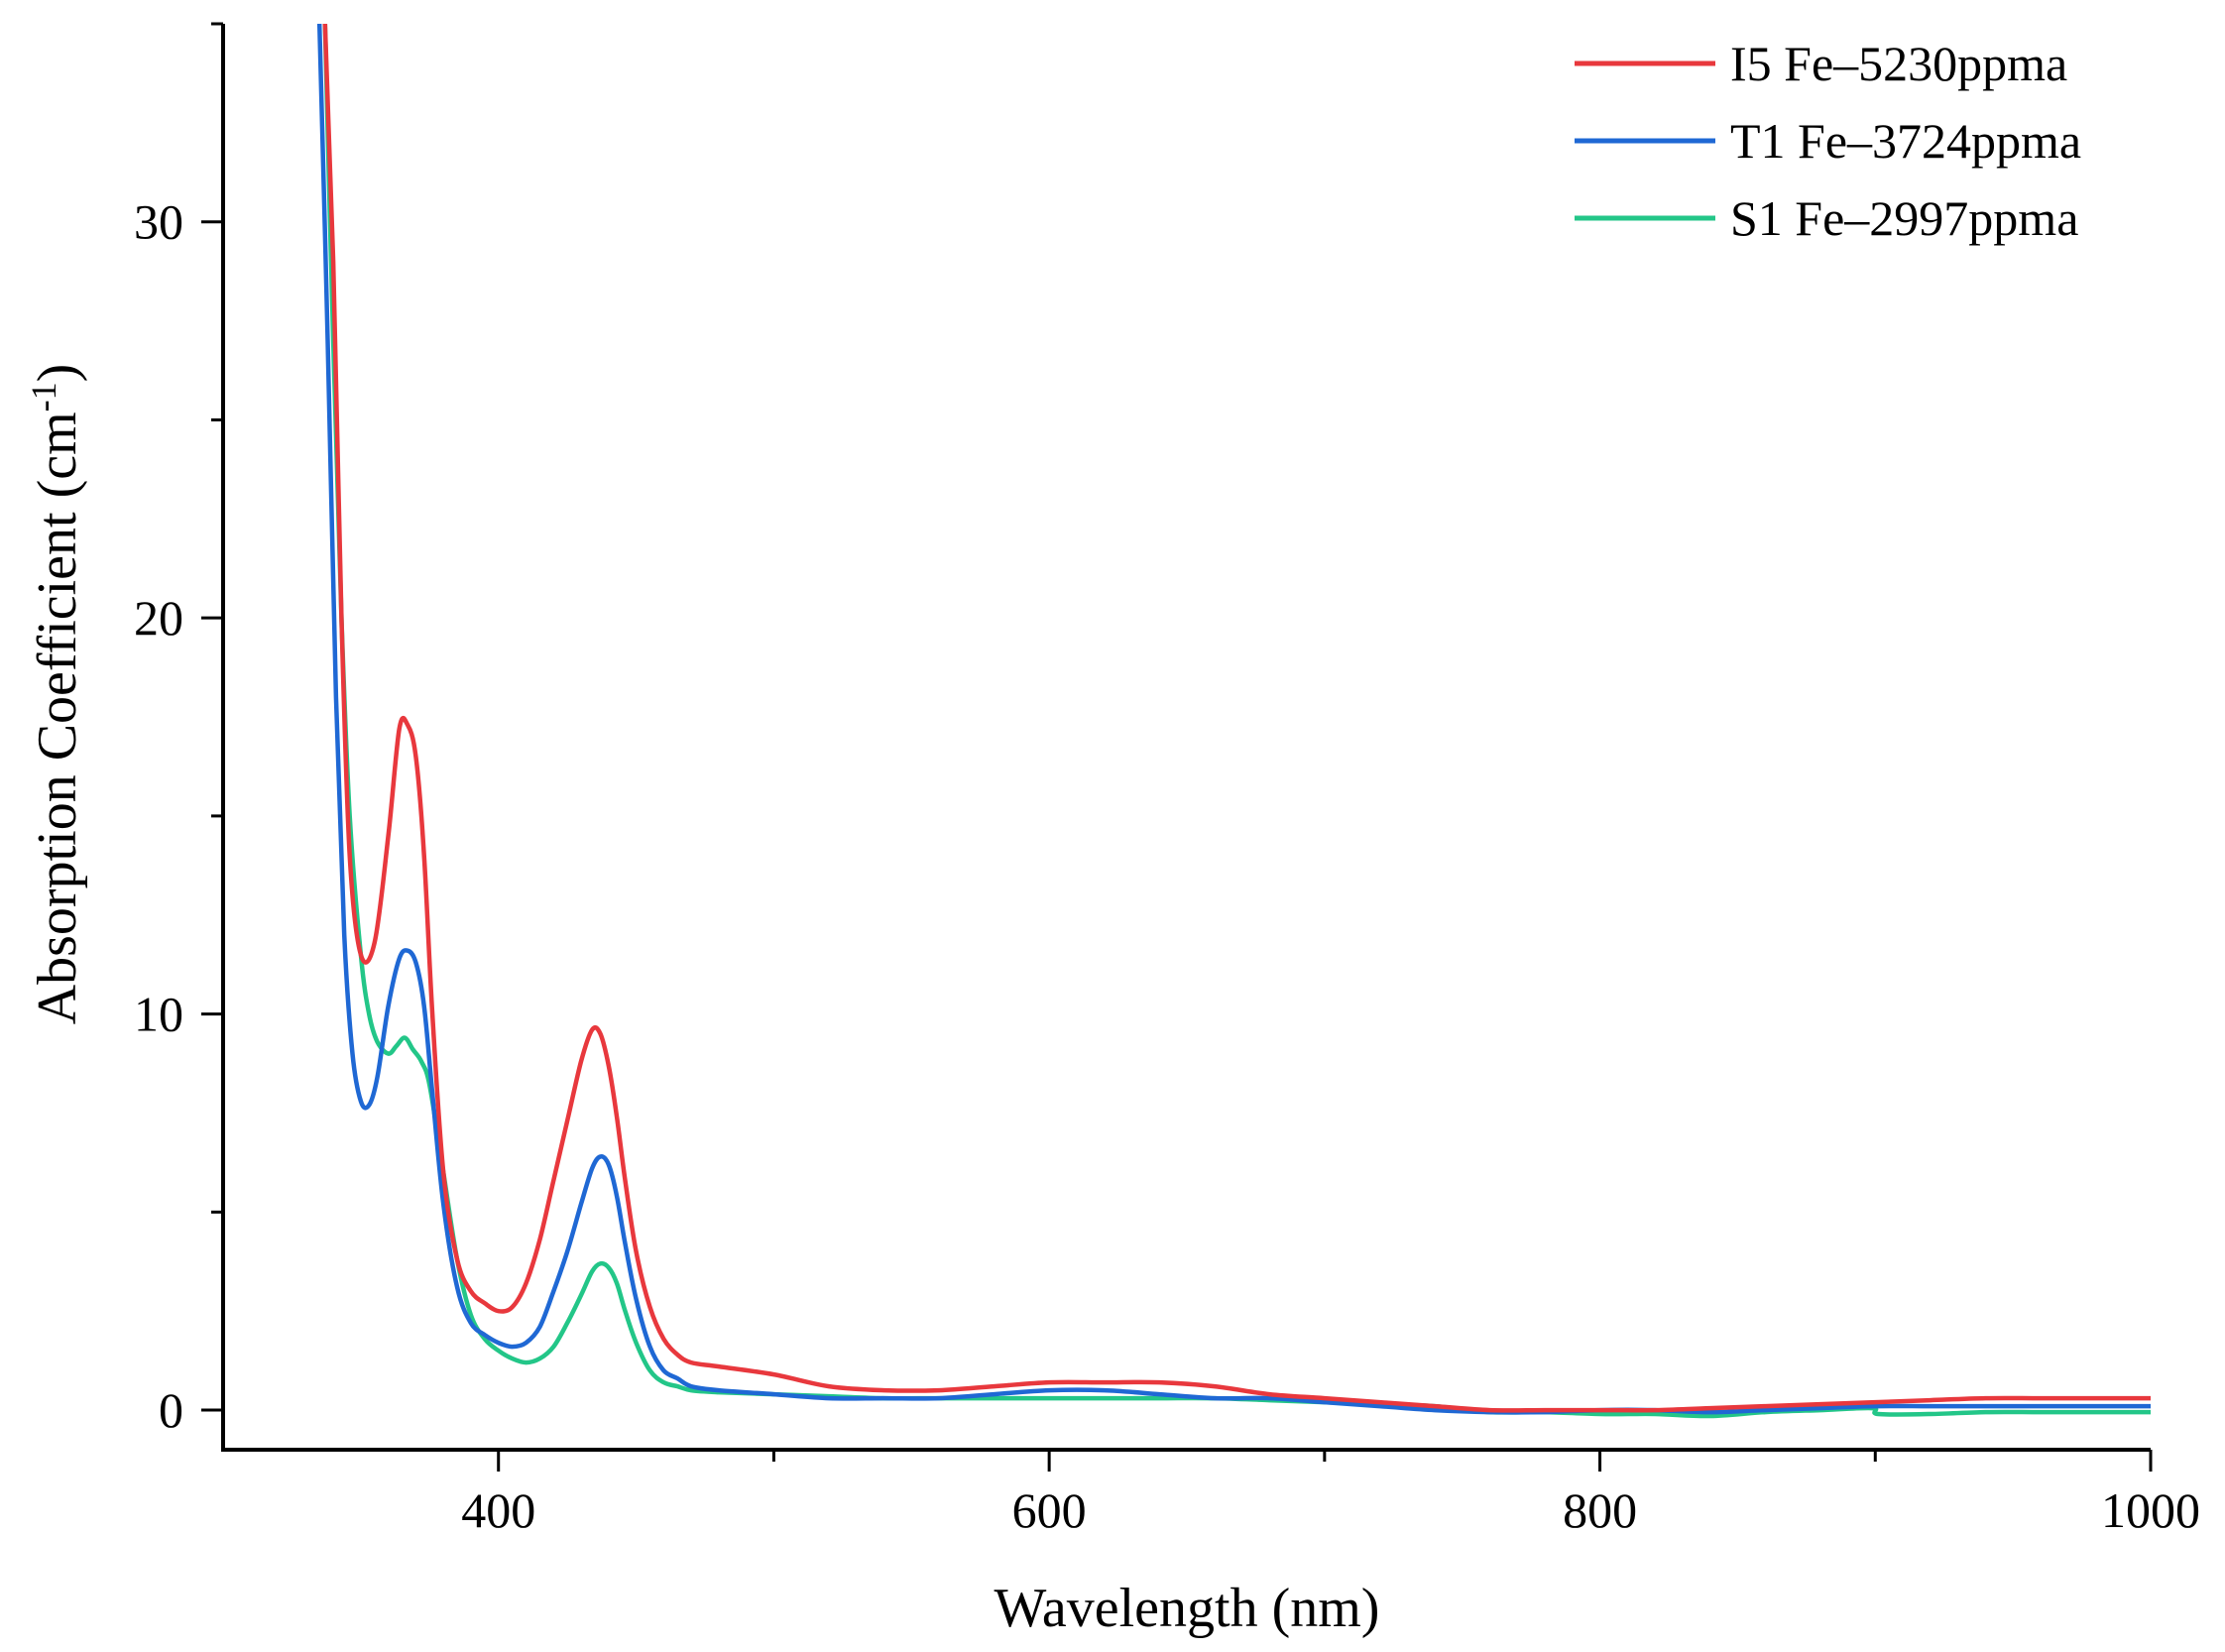  Describe the element at coordinates (158, 1014) in the screenshot. I see `y-tick-label: 10` at that location.